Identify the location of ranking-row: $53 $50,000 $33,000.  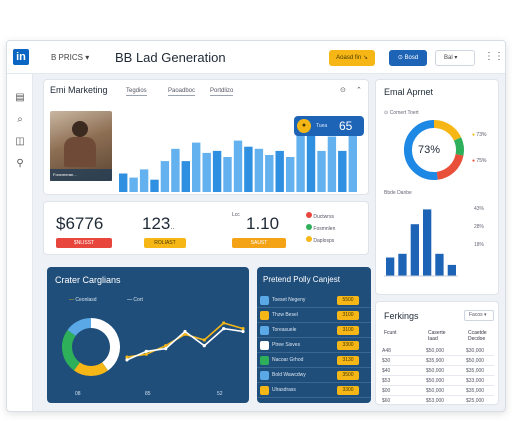
(438, 381).